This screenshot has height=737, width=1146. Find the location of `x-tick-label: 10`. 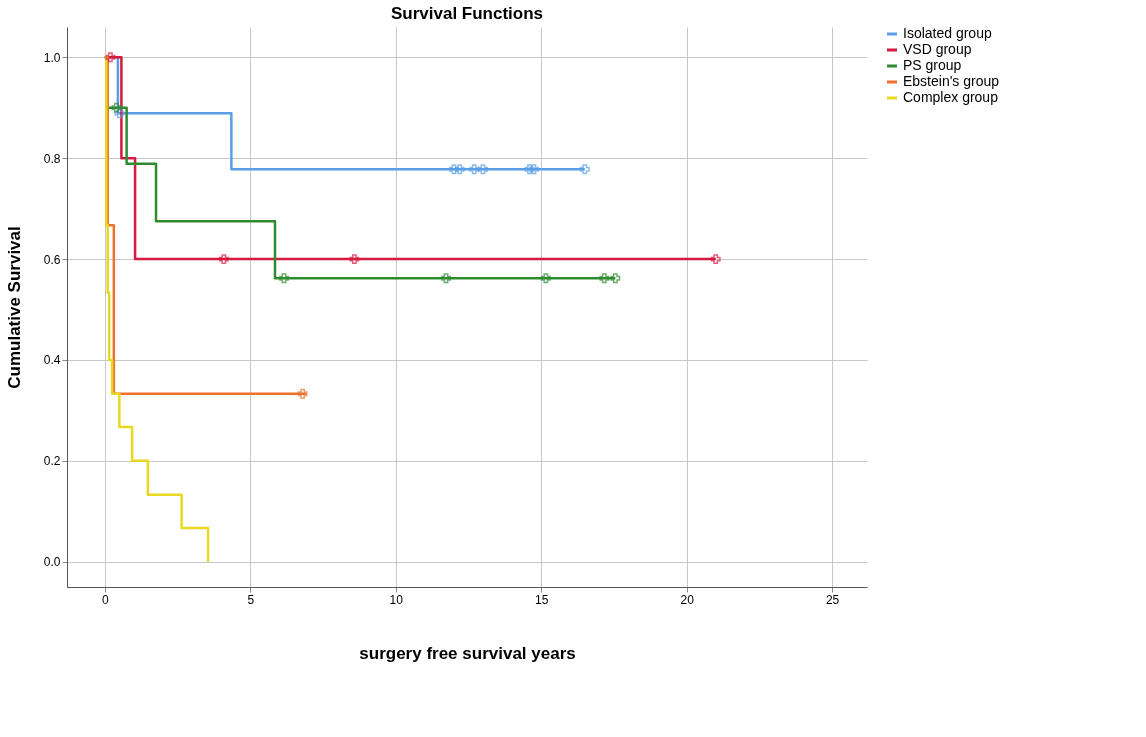

x-tick-label: 10 is located at coordinates (396, 599).